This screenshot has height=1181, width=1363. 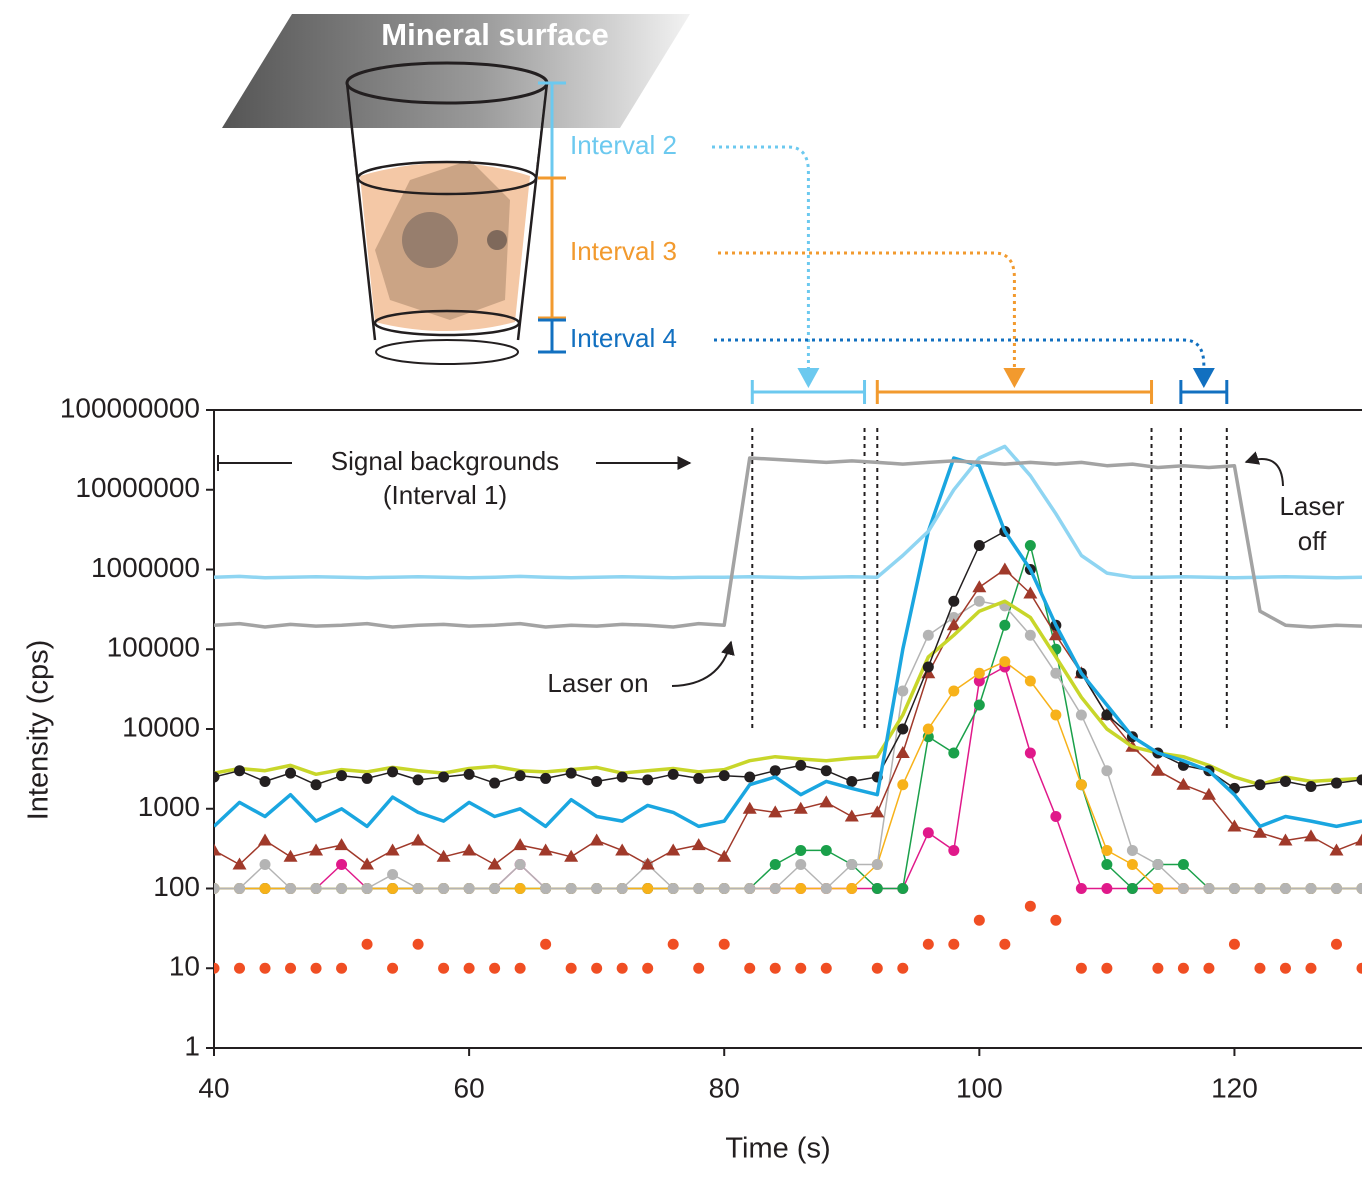 What do you see at coordinates (701, 664) in the screenshot?
I see `annotation-arrow` at bounding box center [701, 664].